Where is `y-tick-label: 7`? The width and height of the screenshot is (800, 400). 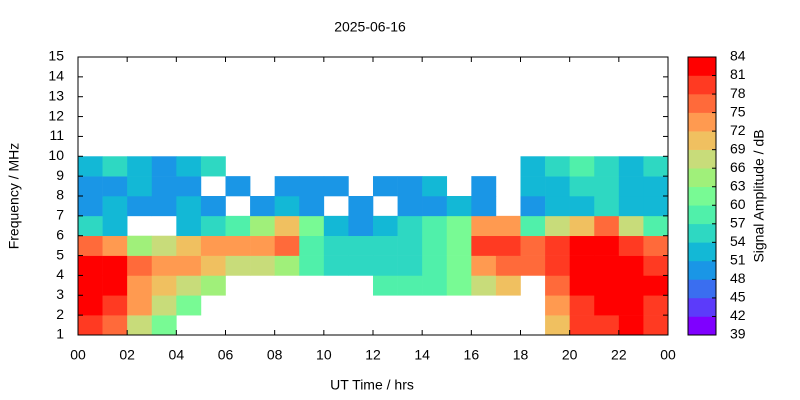 y-tick-label: 7 is located at coordinates (60, 215).